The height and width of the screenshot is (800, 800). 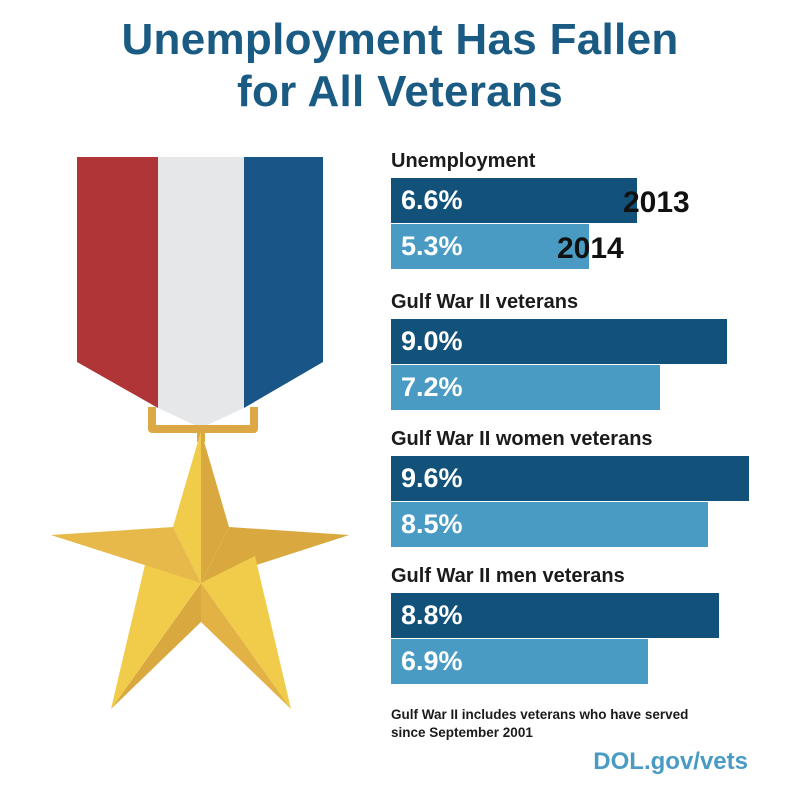 What do you see at coordinates (117, 282) in the screenshot?
I see `ribbon-red-stripe` at bounding box center [117, 282].